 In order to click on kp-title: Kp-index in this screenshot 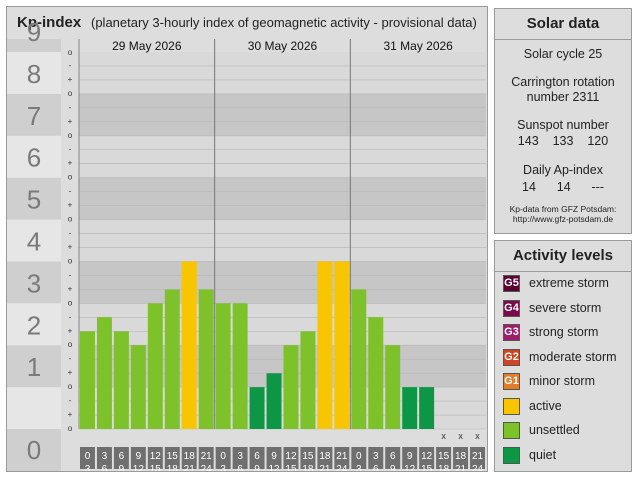, I will do `click(49, 22)`.